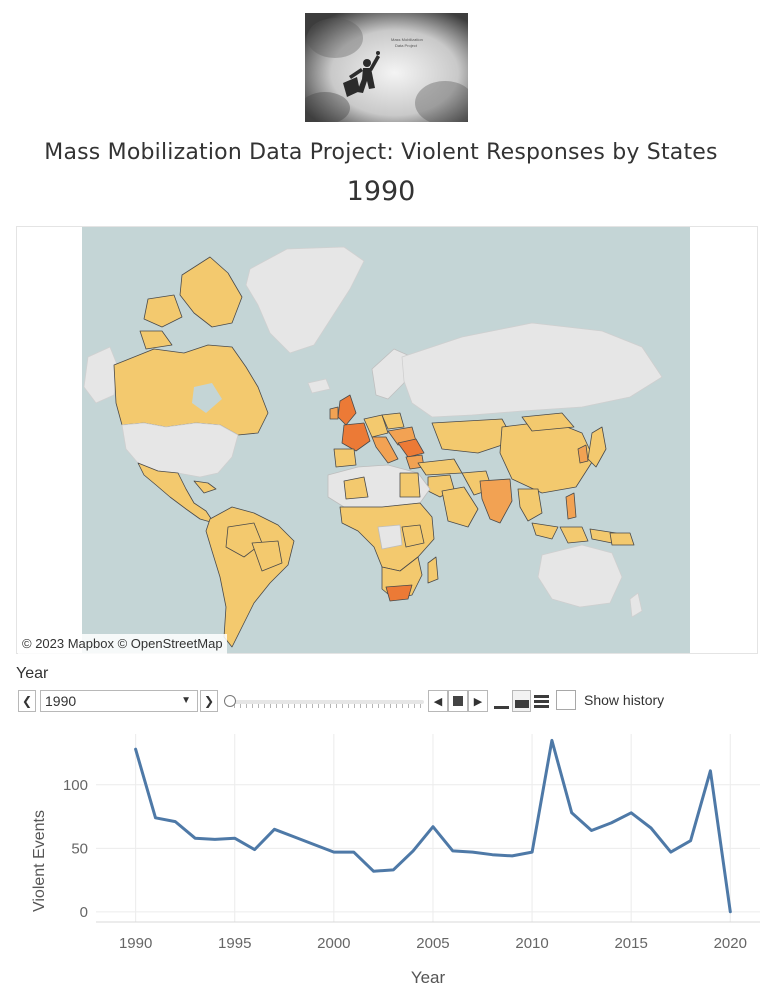 This screenshot has height=1006, width=762. I want to click on series-line, so click(433, 826).